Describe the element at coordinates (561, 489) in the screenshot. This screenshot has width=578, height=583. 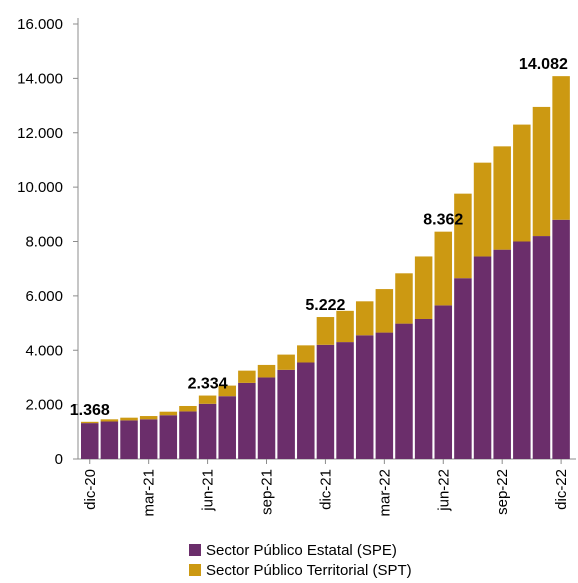
I see `x-tick-label: dic-22` at that location.